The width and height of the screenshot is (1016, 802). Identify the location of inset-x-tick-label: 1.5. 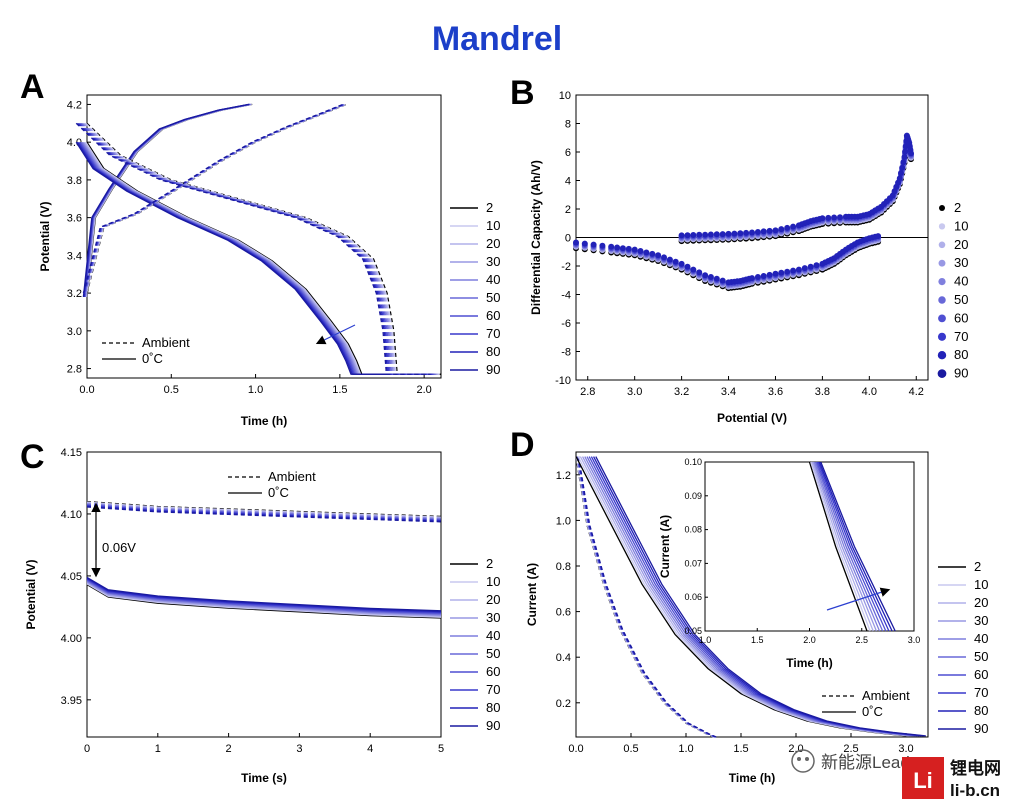
(757, 640).